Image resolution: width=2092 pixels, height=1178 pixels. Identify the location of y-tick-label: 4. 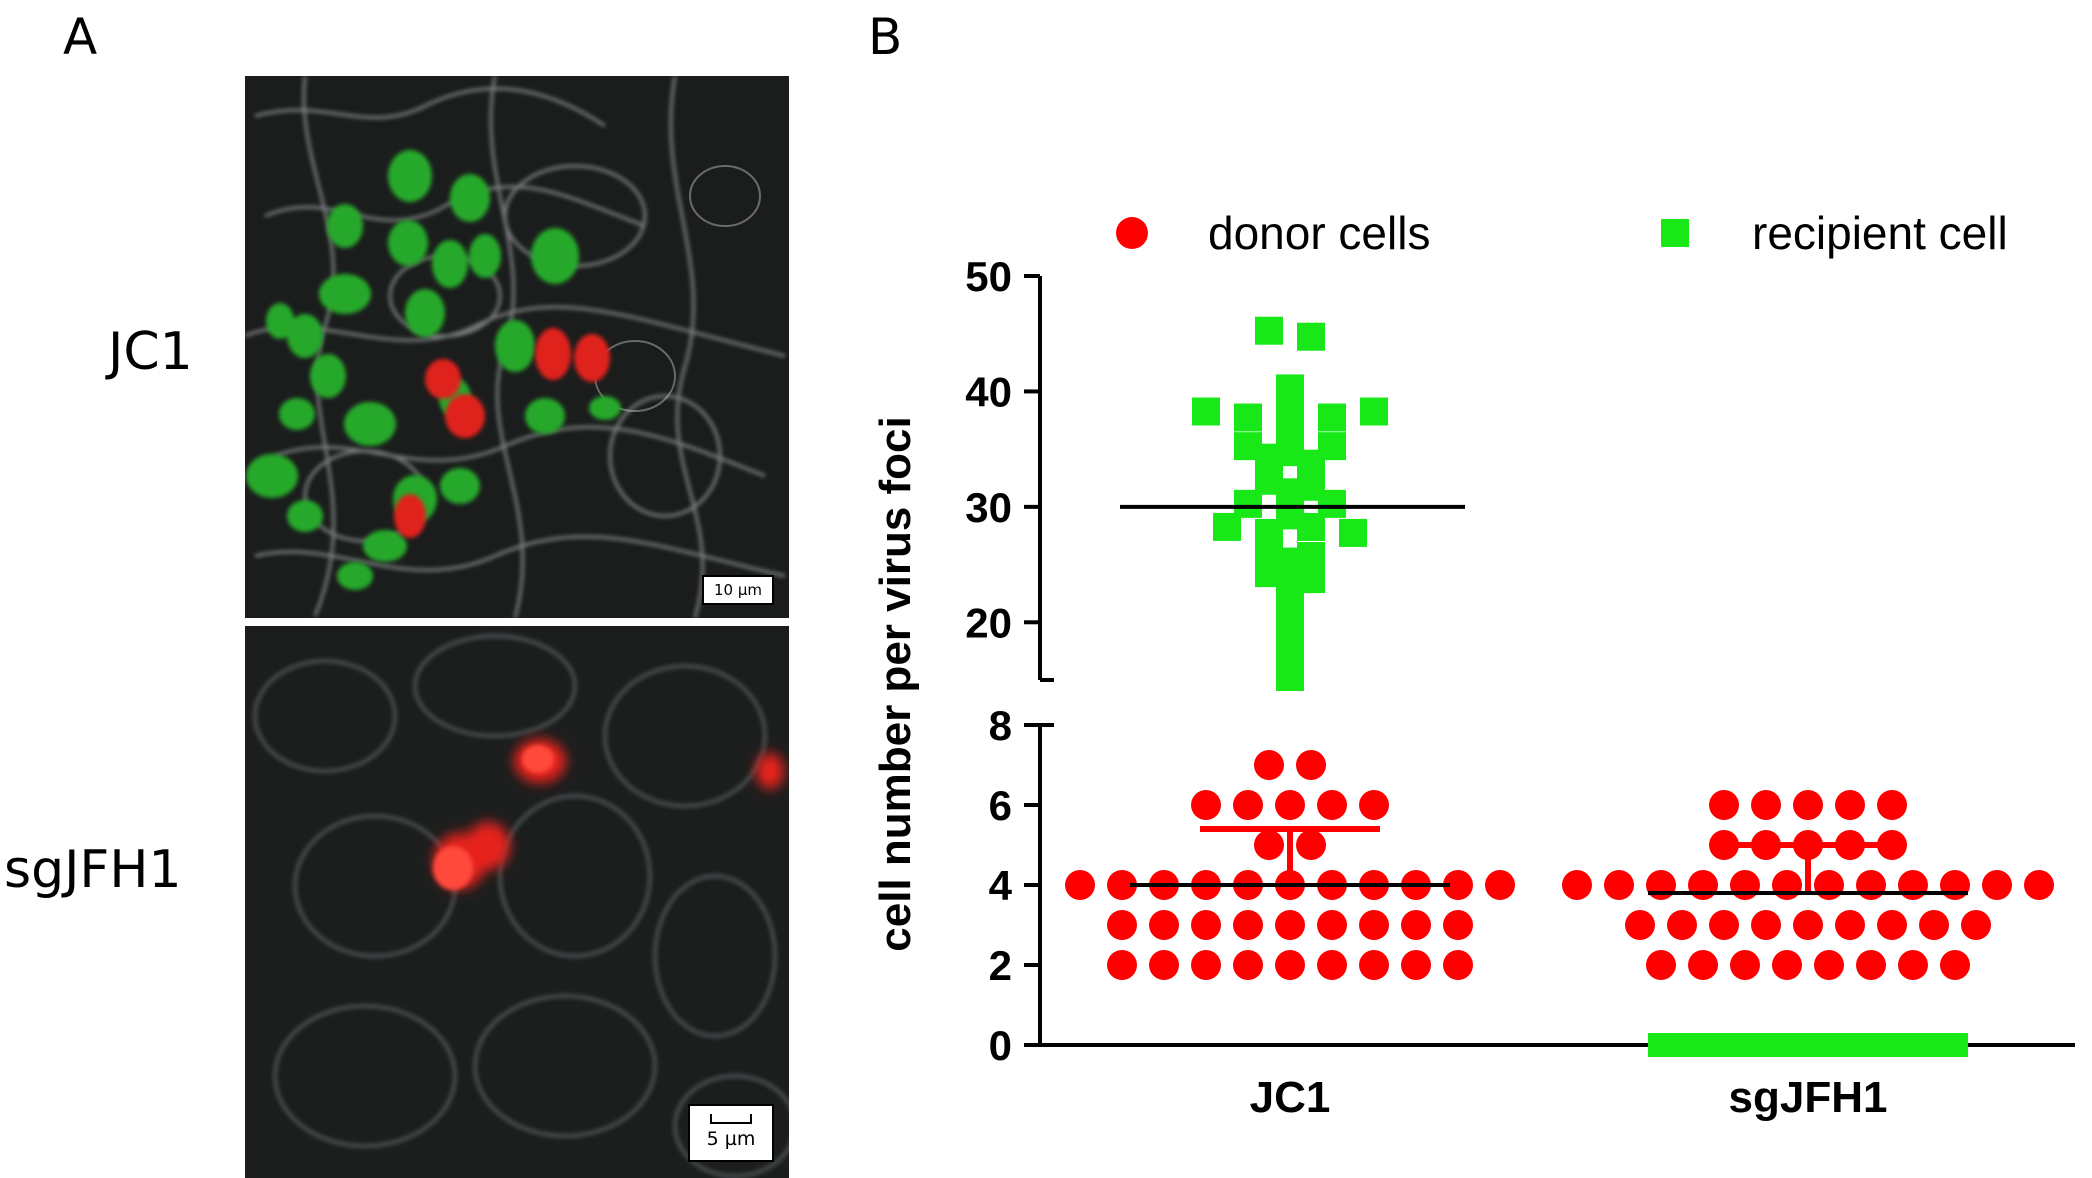
(1001, 885).